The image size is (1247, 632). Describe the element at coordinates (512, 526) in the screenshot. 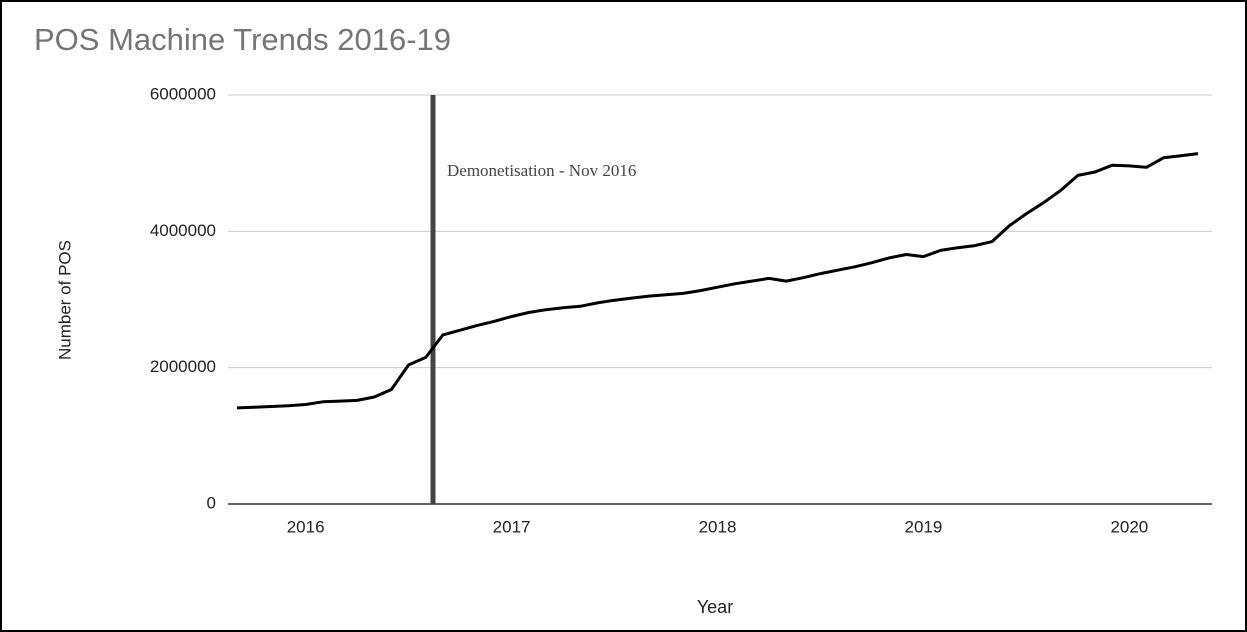

I see `x-tick-label: 2017` at that location.